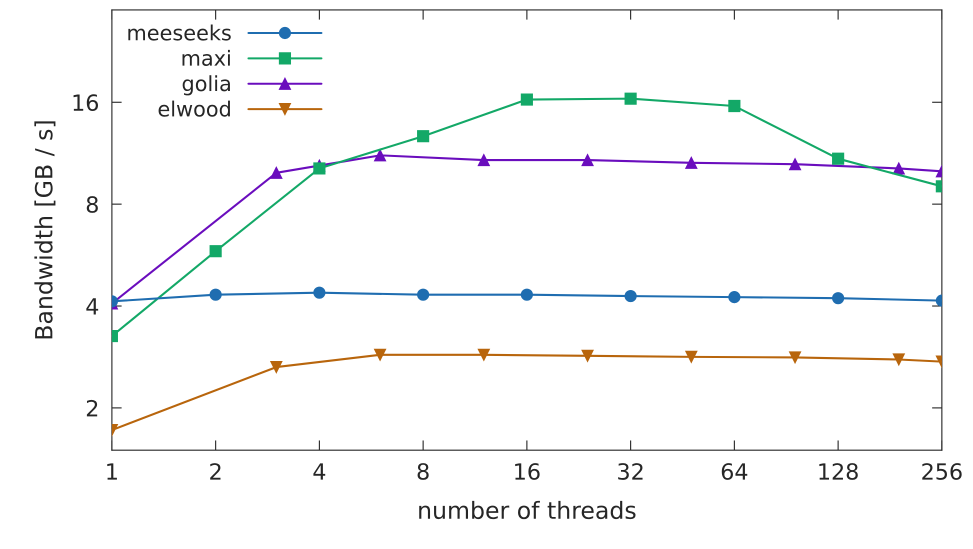 This screenshot has width=973, height=549. What do you see at coordinates (112, 471) in the screenshot?
I see `x-tick-label: 1` at bounding box center [112, 471].